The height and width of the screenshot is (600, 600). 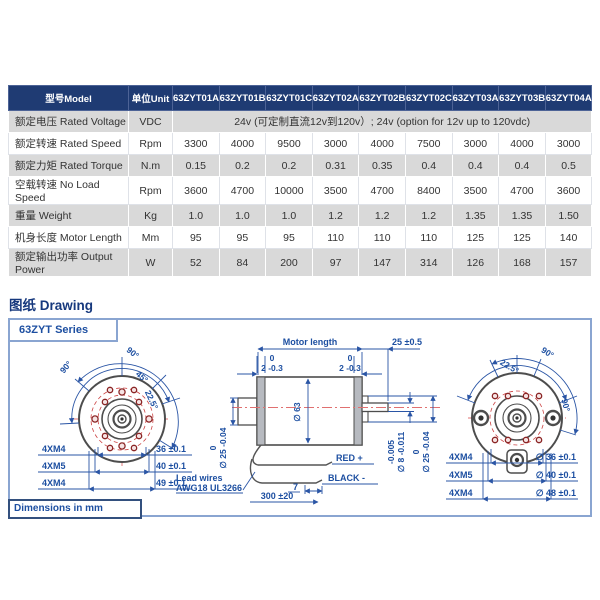 What do you see at coordinates (461, 457) in the screenshot?
I see `rear-dim1-label: 4XM4` at bounding box center [461, 457].